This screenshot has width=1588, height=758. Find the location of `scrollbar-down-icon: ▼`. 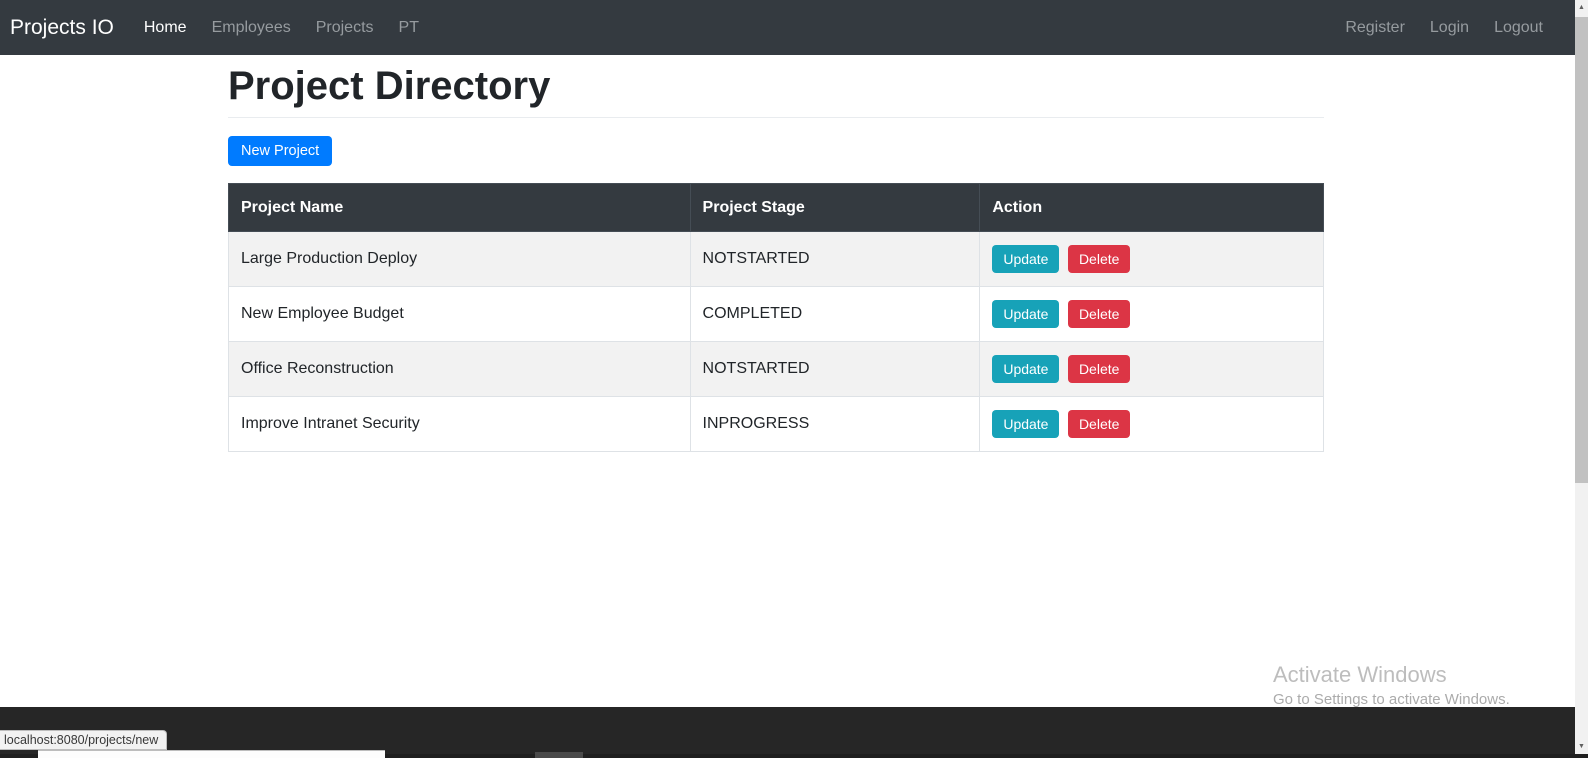

scrollbar-down-icon: ▼ is located at coordinates (1581, 746).